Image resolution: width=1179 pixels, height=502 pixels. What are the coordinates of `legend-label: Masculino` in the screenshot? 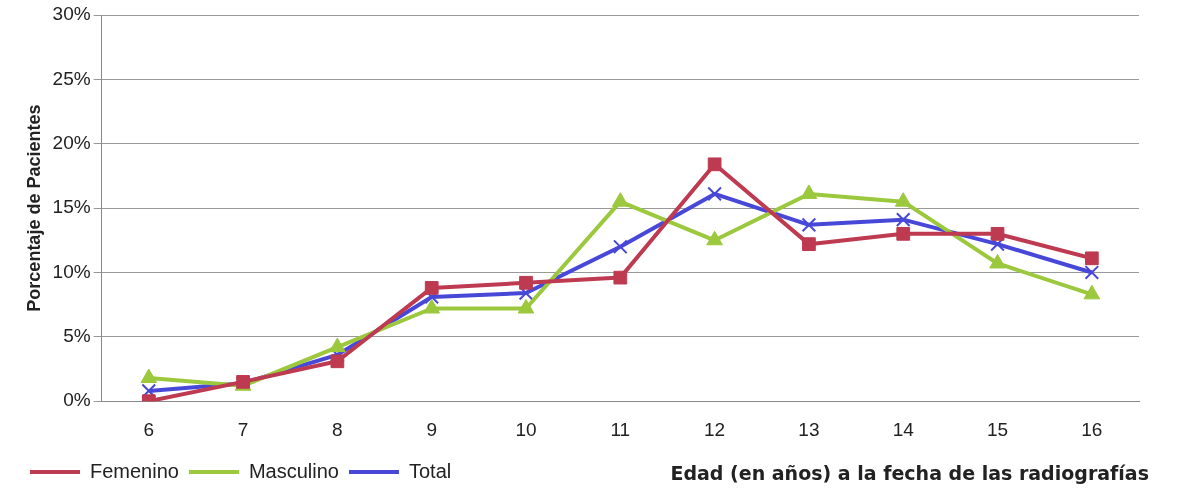 It's located at (293, 470).